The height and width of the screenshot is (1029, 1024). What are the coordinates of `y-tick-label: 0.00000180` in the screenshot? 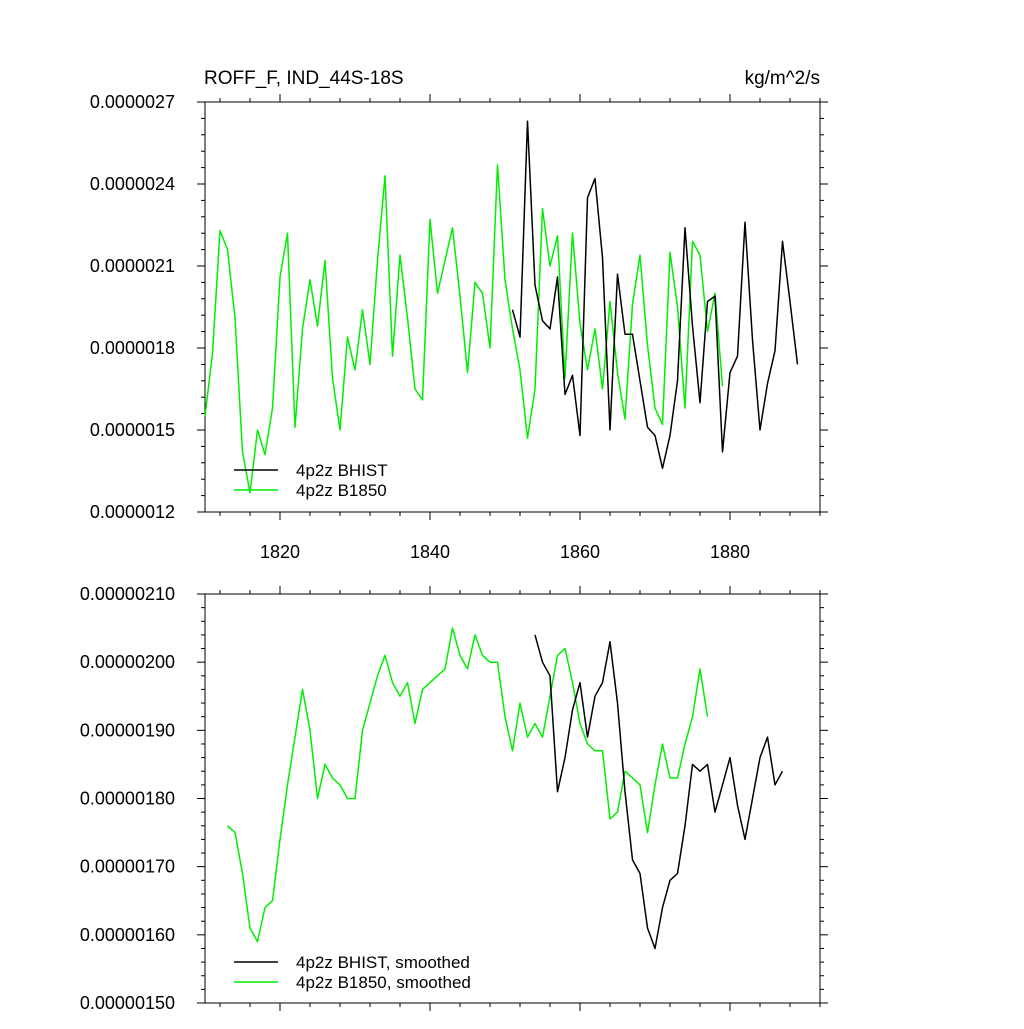 It's located at (127, 799).